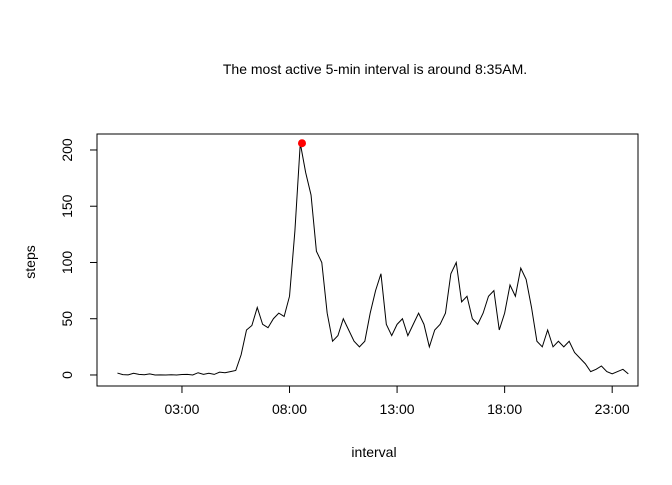  What do you see at coordinates (67, 319) in the screenshot?
I see `y-tick-label: 50` at bounding box center [67, 319].